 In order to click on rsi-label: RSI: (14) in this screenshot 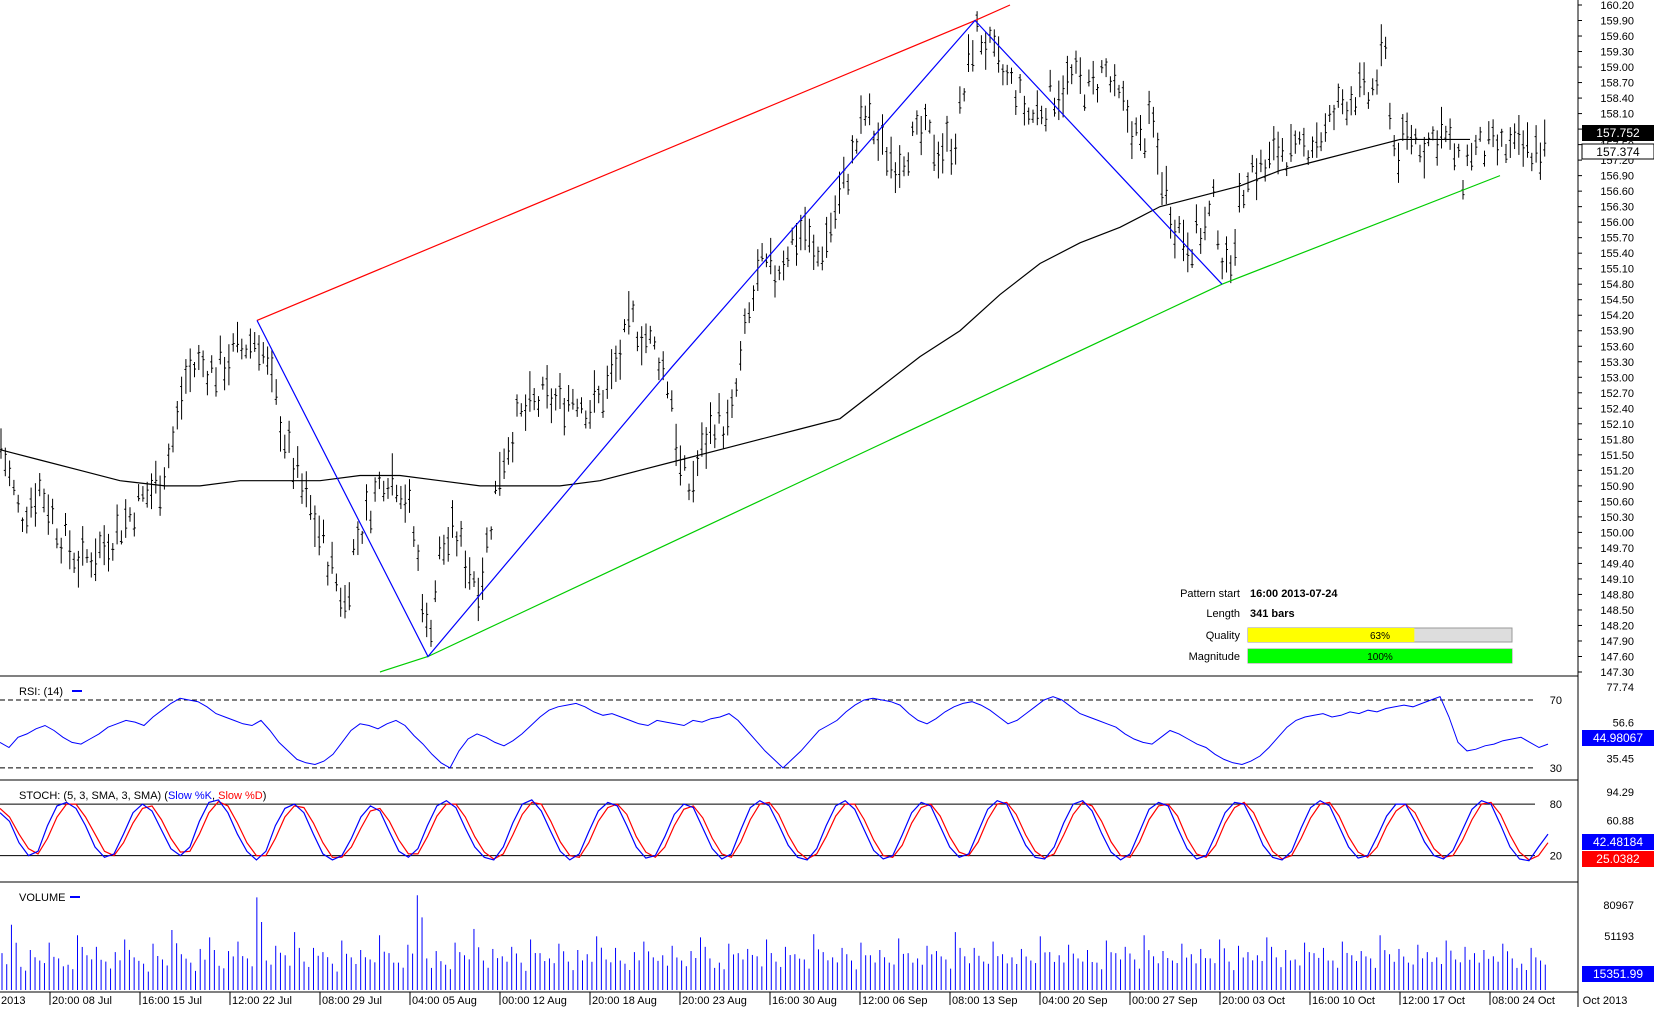, I will do `click(41, 692)`.